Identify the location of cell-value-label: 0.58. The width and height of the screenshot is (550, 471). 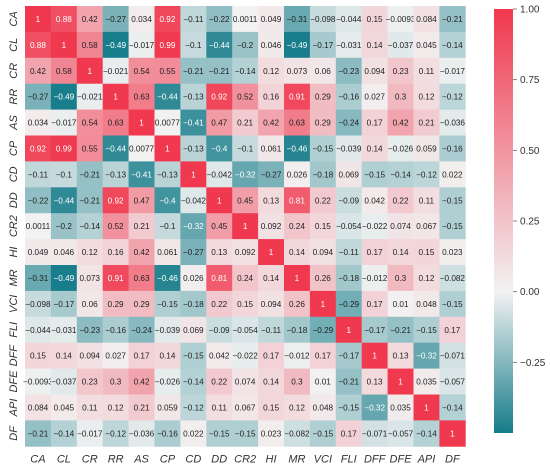
(90, 45).